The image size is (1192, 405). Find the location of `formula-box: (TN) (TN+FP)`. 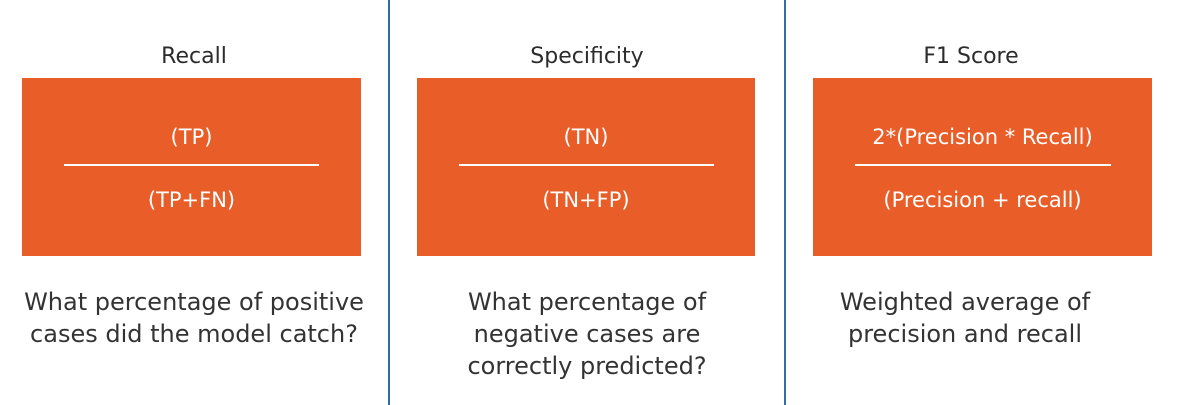

formula-box: (TN) (TN+FP) is located at coordinates (586, 167).